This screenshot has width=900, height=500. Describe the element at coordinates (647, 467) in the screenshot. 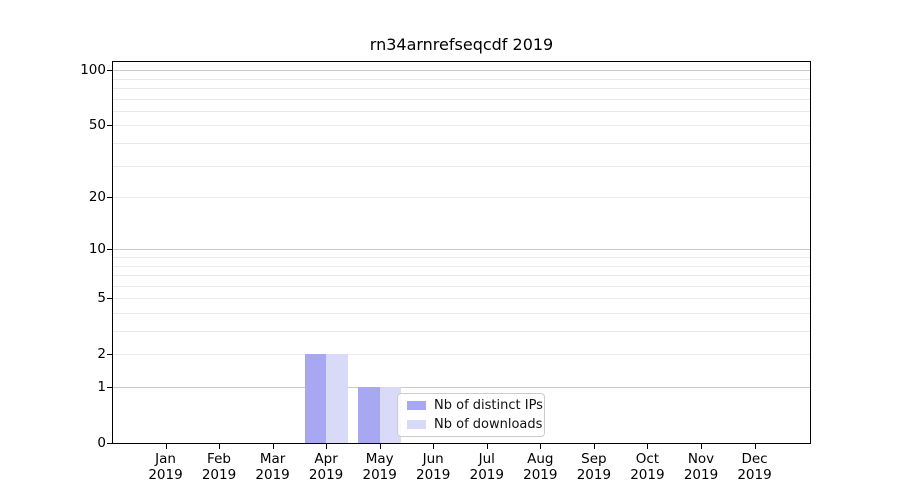

I see `x-tick-label: Oct 2019` at that location.